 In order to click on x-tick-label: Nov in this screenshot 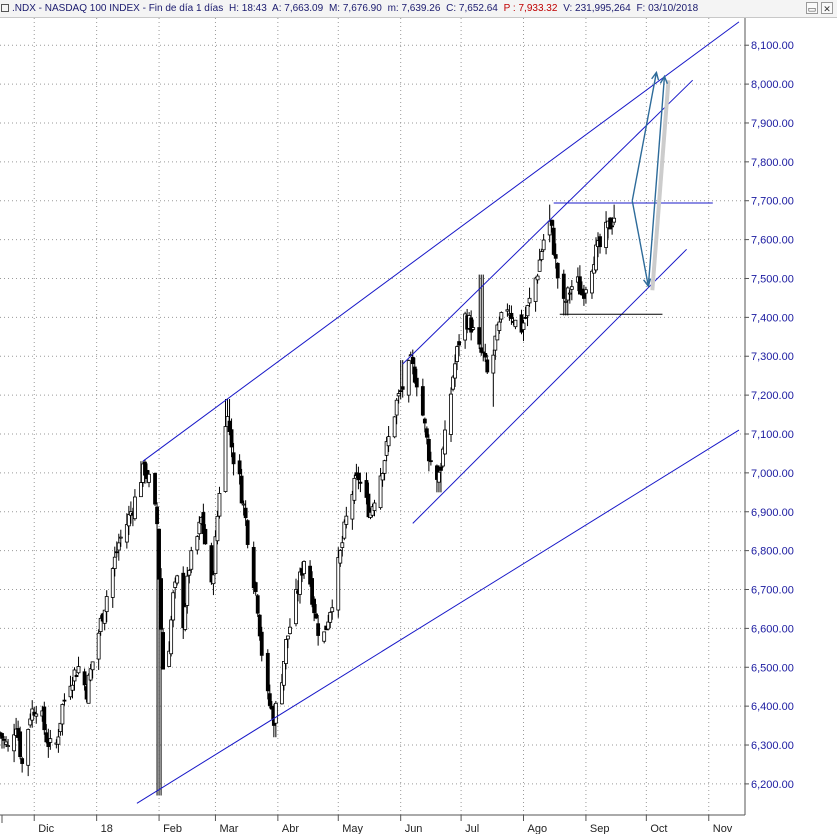, I will do `click(723, 828)`.